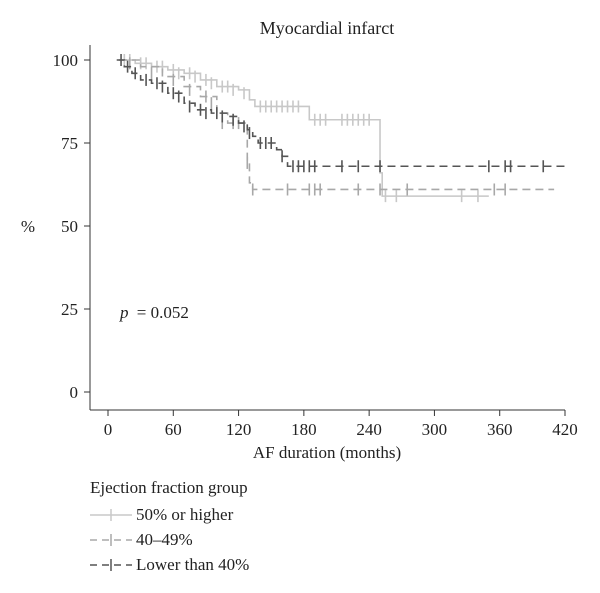  I want to click on y-tick-label: 75, so click(69, 143).